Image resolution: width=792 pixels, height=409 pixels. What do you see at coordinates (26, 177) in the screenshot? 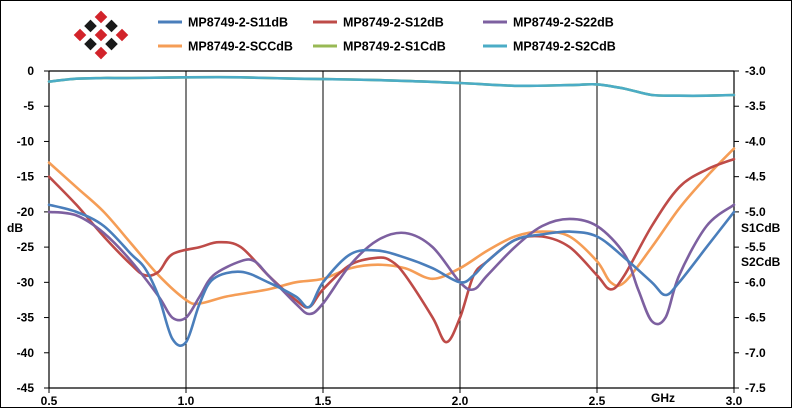
I see `y-left-tick-label: -15` at bounding box center [26, 177].